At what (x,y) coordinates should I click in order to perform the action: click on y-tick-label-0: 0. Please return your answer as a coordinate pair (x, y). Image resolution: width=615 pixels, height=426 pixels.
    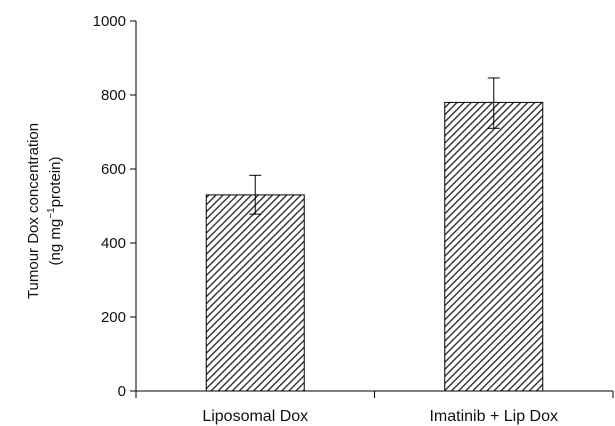
    Looking at the image, I should click on (122, 391).